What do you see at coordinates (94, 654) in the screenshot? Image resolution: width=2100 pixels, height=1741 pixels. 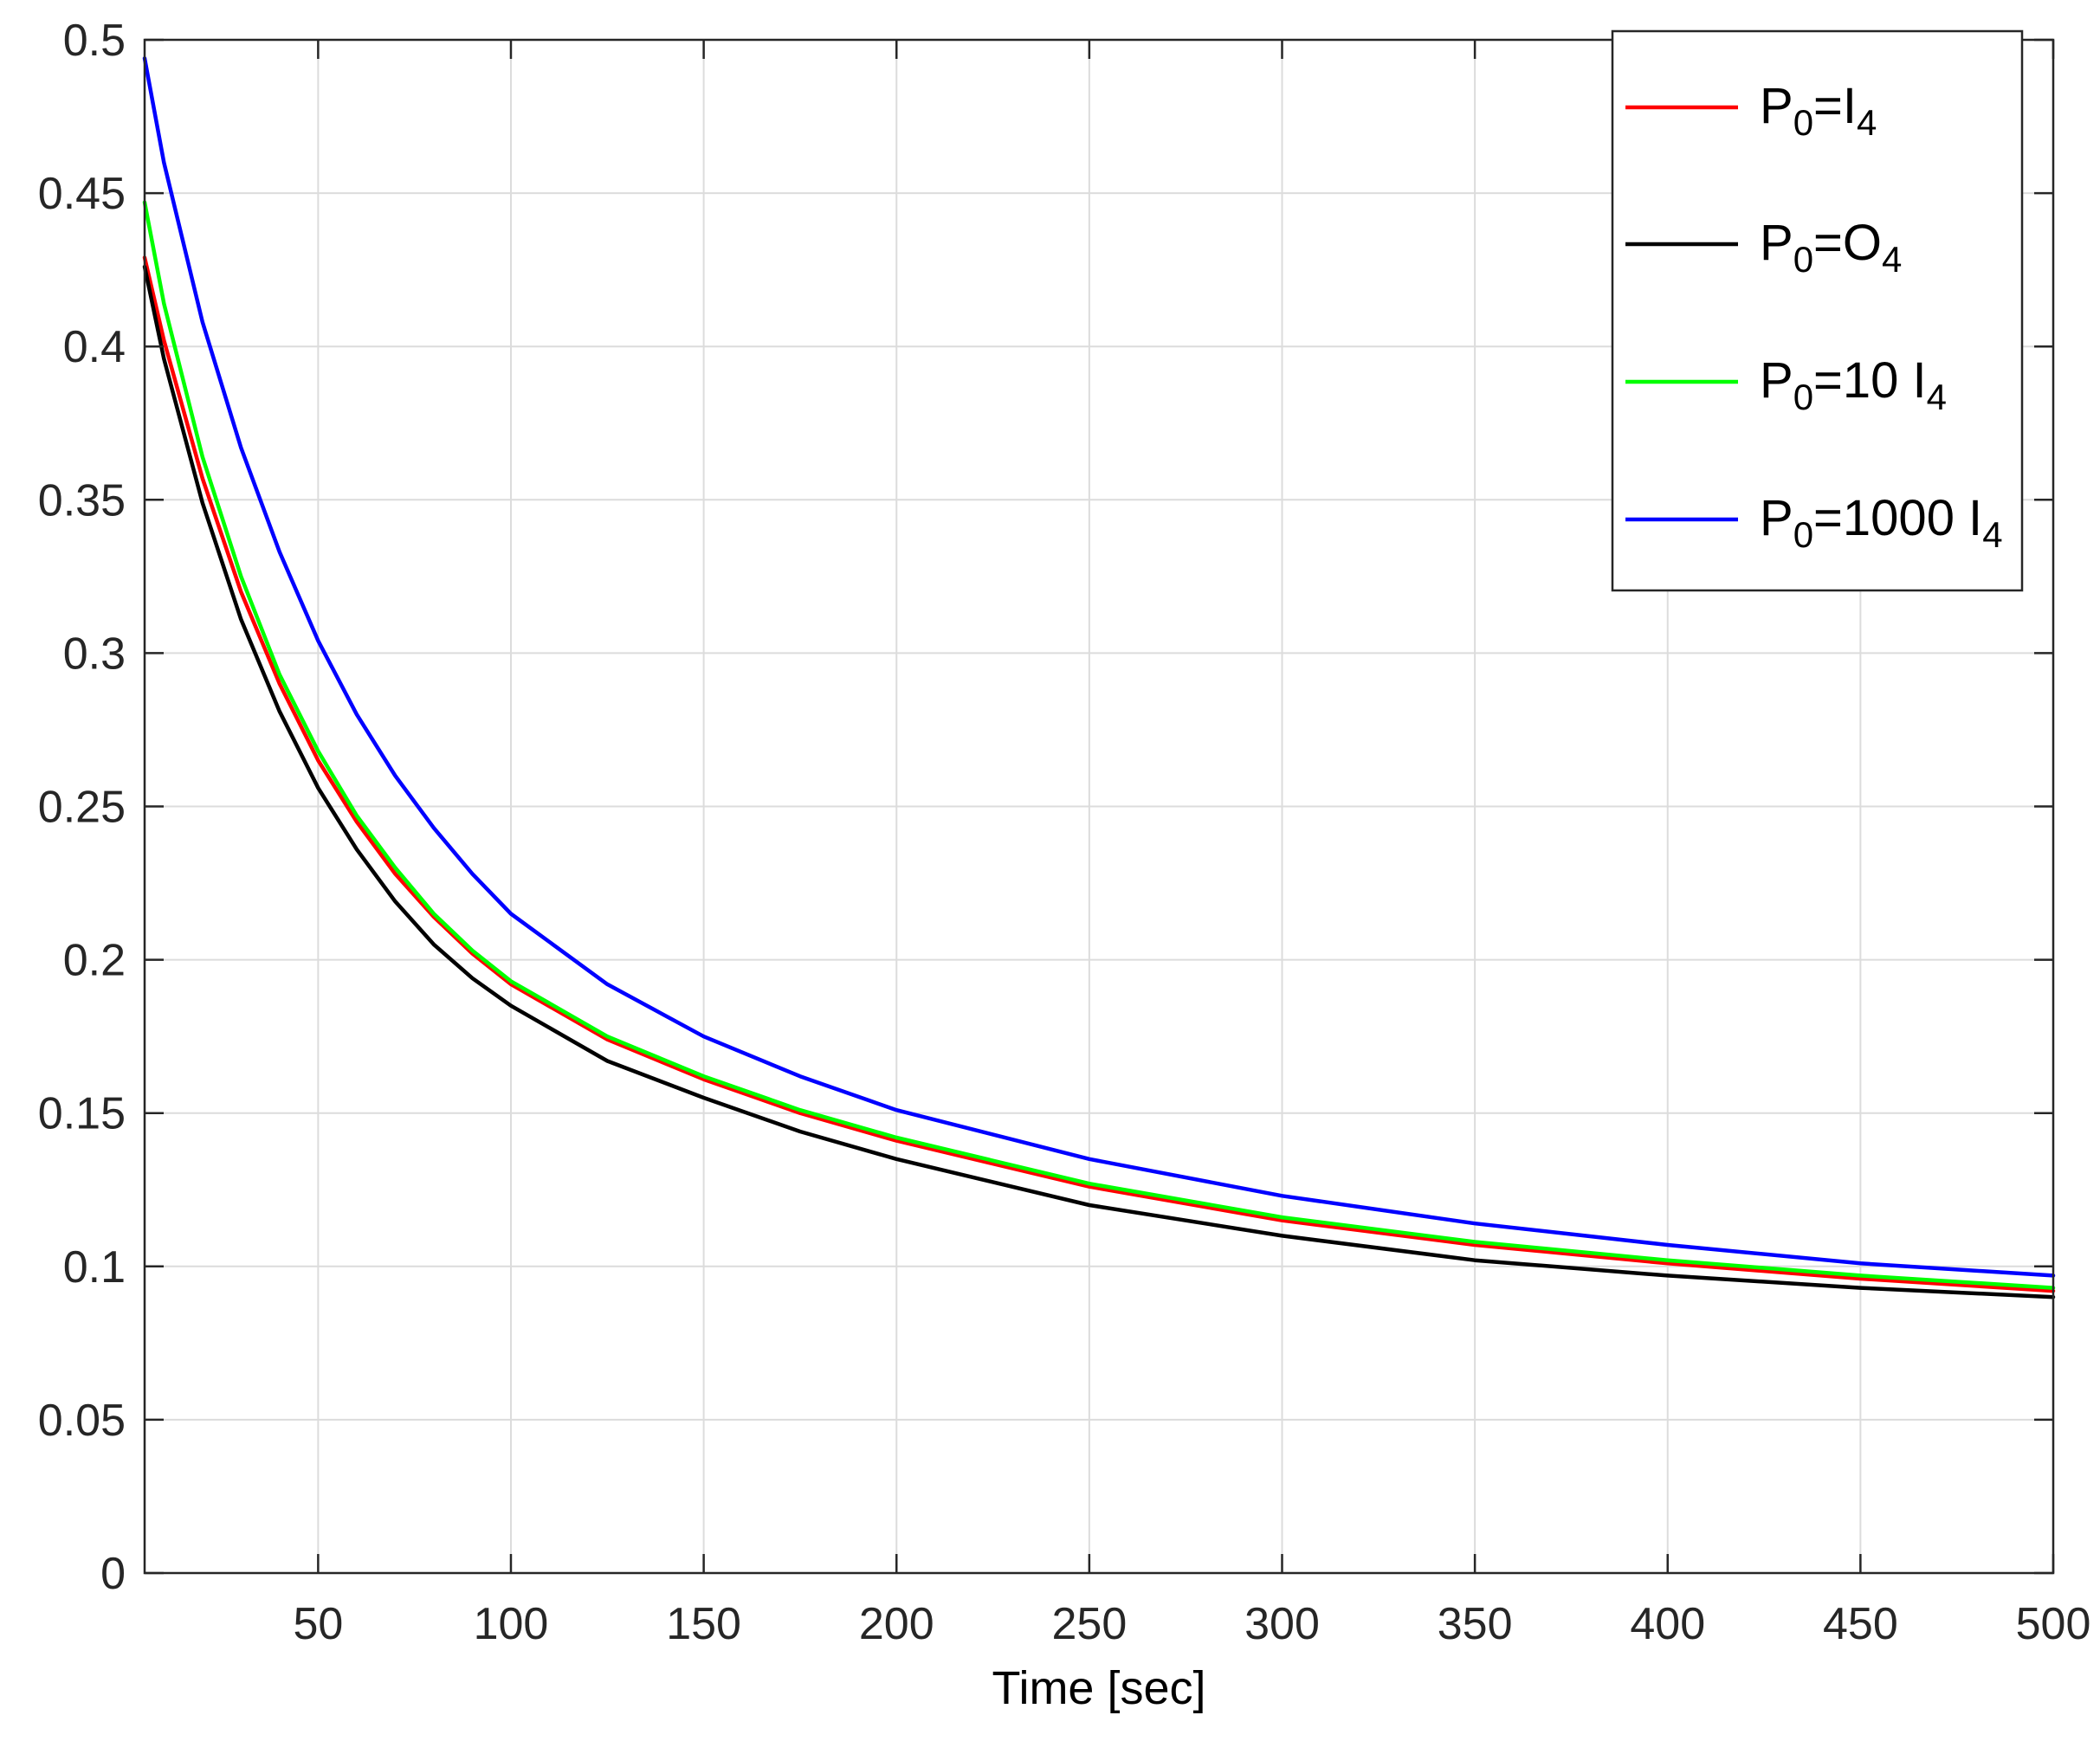 I see `y-tick-label: 0.3` at bounding box center [94, 654].